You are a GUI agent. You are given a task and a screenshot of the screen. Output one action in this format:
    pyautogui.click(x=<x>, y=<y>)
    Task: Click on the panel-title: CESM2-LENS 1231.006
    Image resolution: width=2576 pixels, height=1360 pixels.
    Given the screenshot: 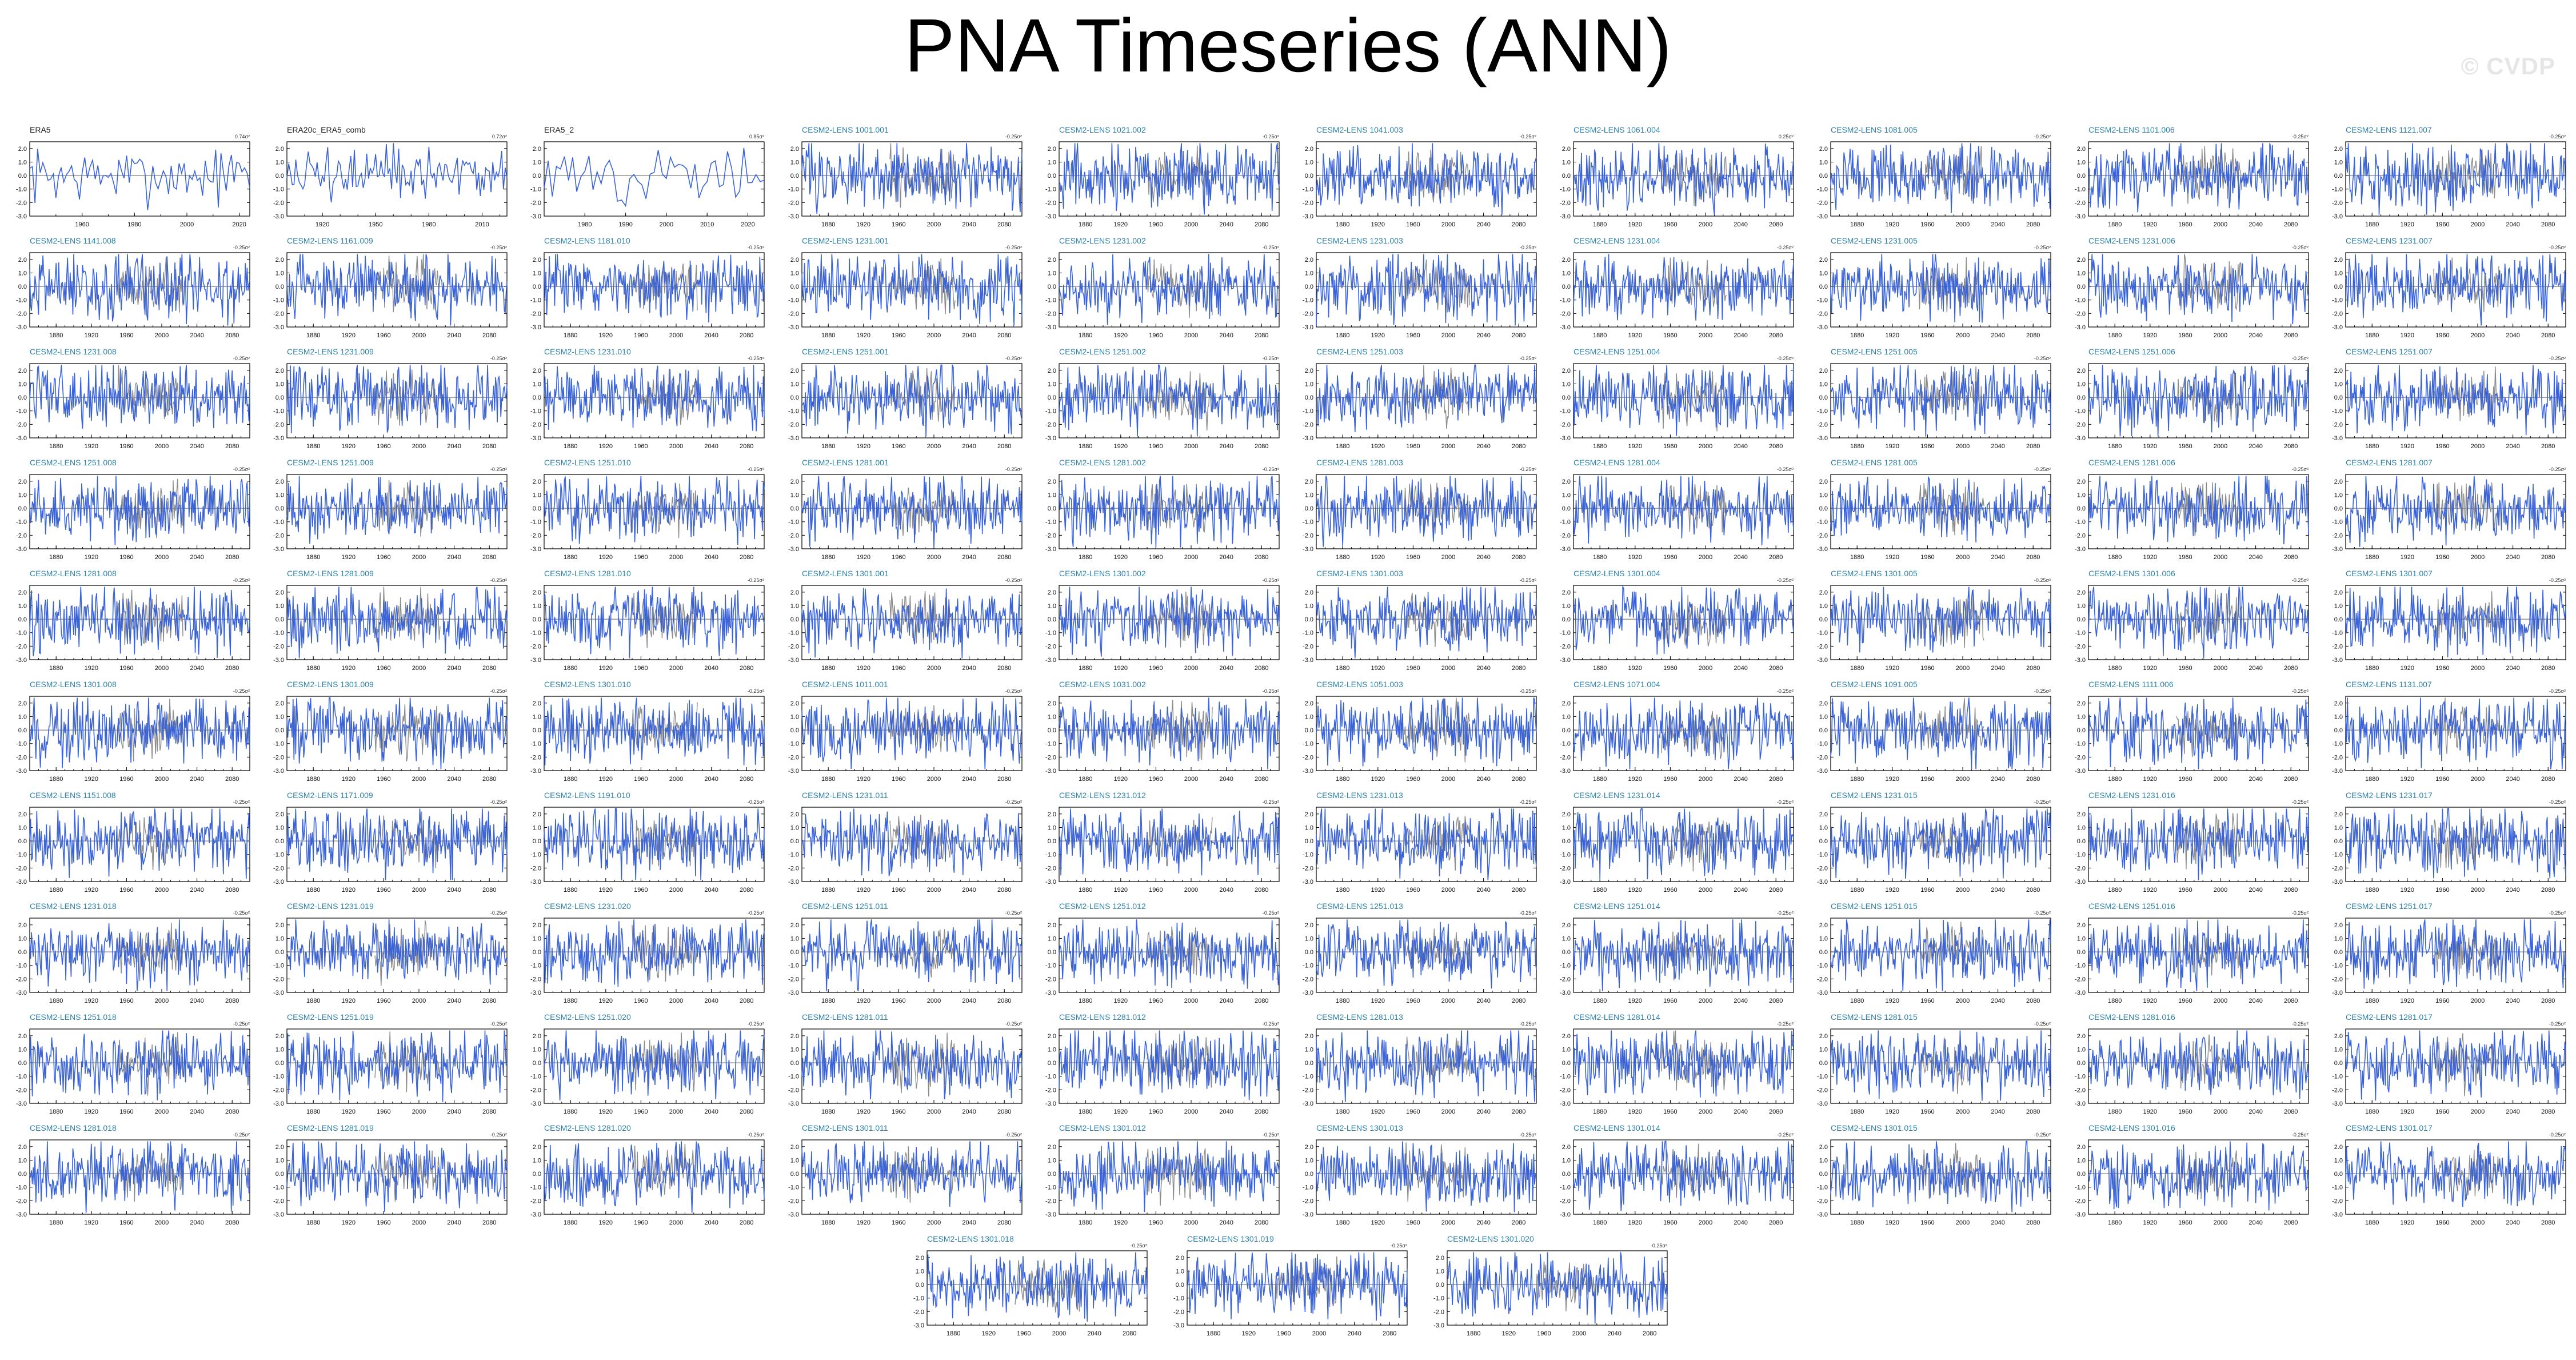 What is the action you would take?
    pyautogui.click(x=2131, y=240)
    